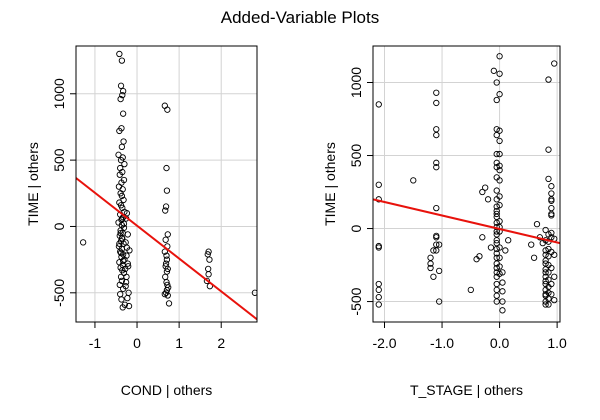 This screenshot has height=420, width=600. What do you see at coordinates (442, 343) in the screenshot?
I see `x-tick-label: -1.0` at bounding box center [442, 343].